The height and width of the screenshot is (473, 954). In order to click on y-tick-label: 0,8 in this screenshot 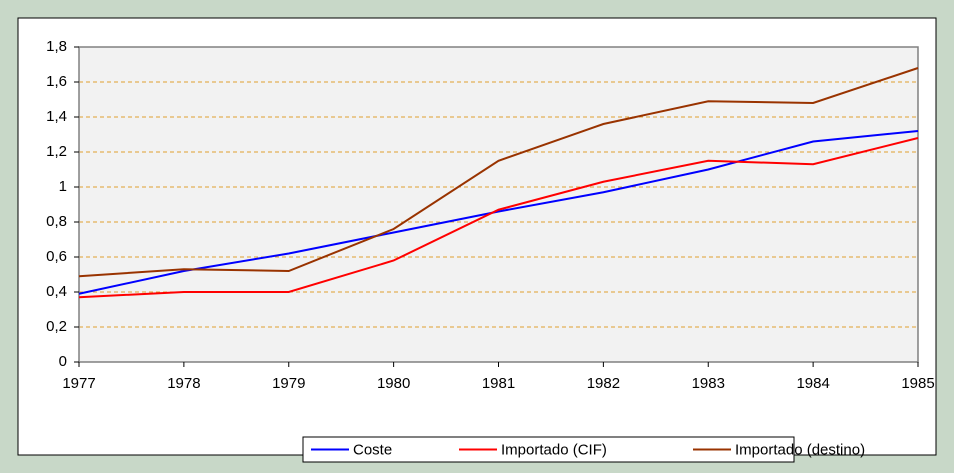, I will do `click(56, 221)`.